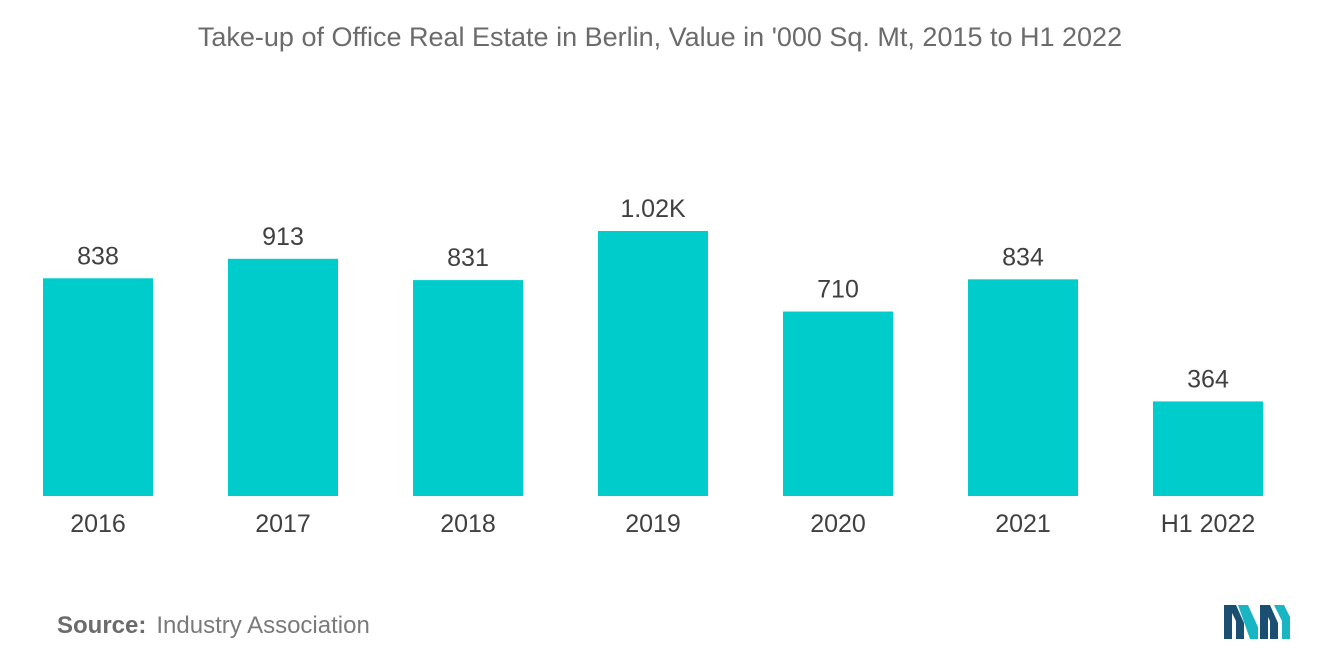  I want to click on x-tick-label: 2017, so click(283, 524).